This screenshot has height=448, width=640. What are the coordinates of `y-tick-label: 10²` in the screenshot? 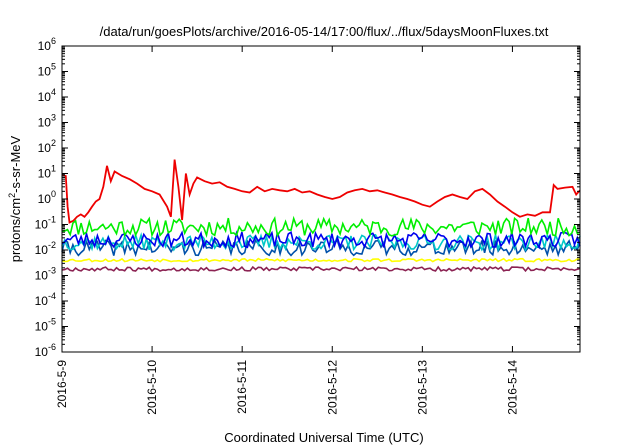 It's located at (47, 146).